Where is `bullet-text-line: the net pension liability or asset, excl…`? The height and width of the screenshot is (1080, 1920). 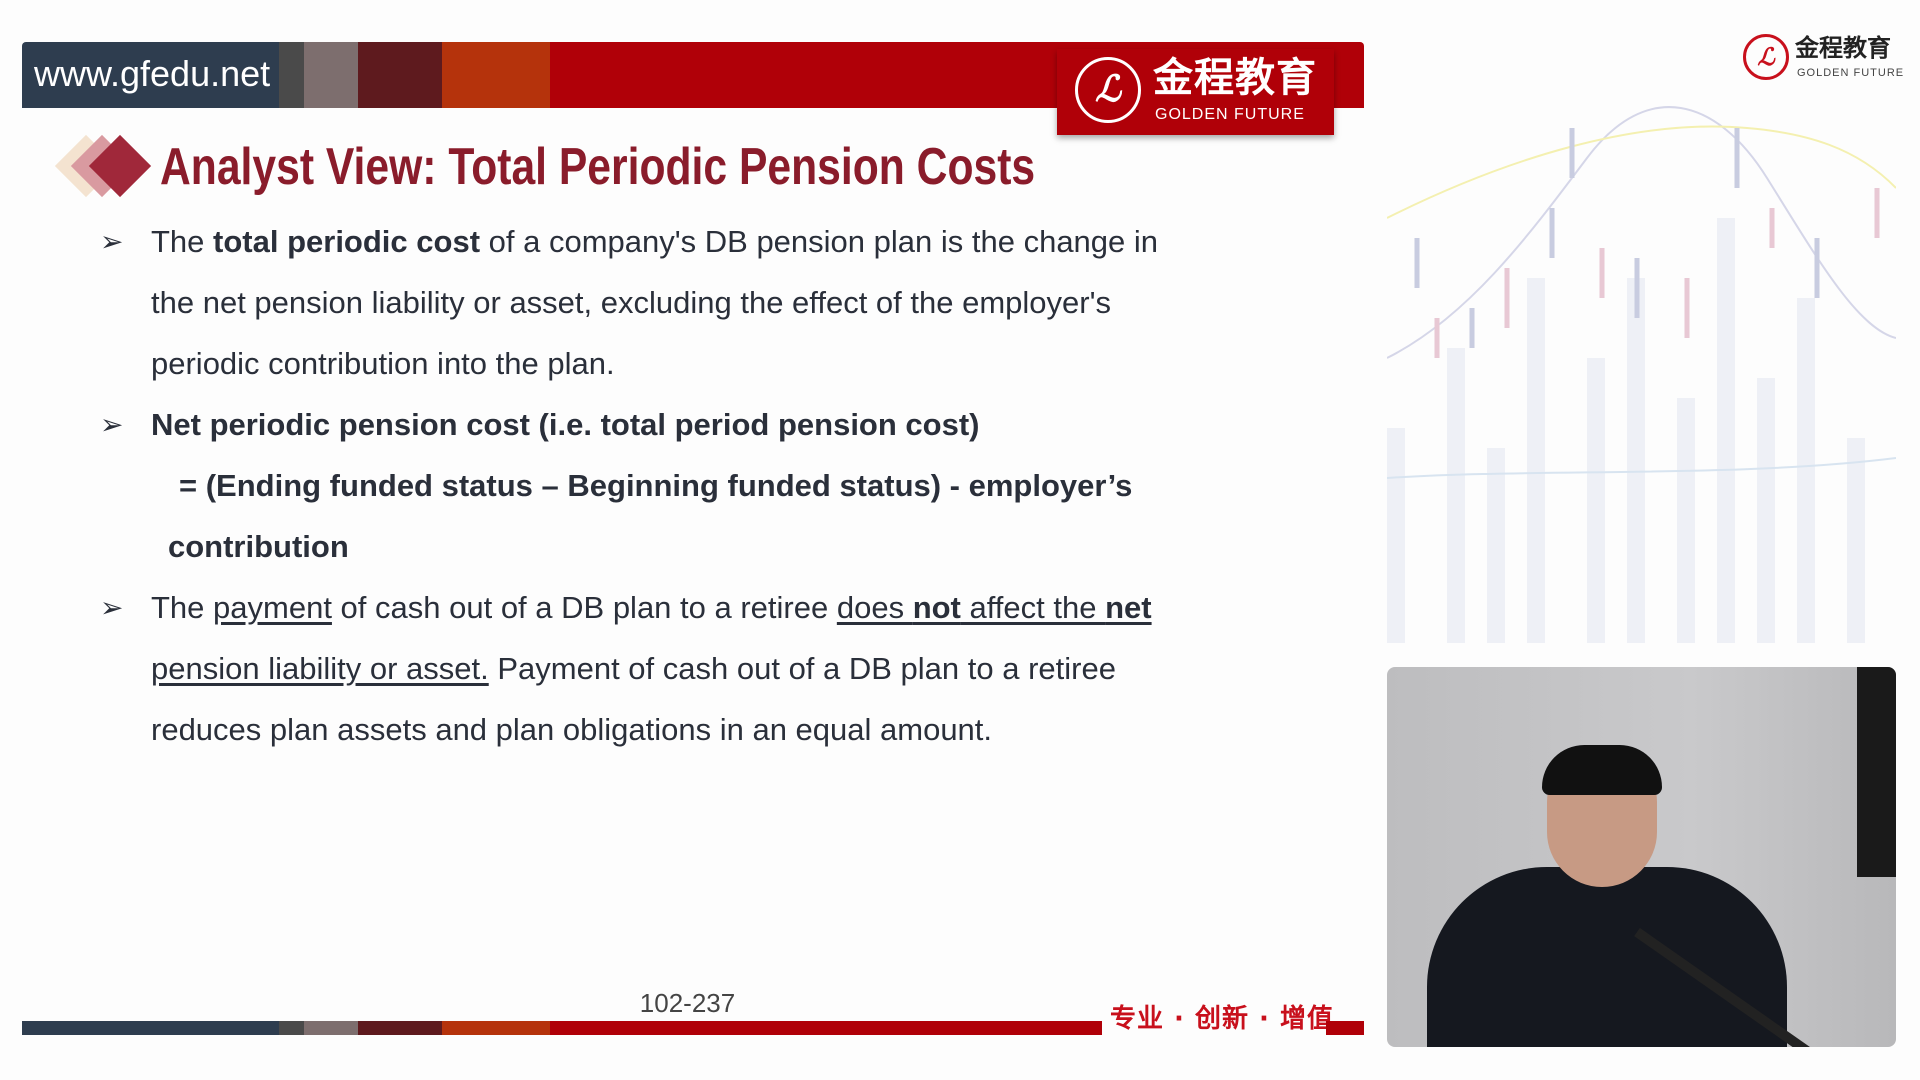 bullet-text-line: the net pension liability or asset, excl… is located at coordinates (631, 303).